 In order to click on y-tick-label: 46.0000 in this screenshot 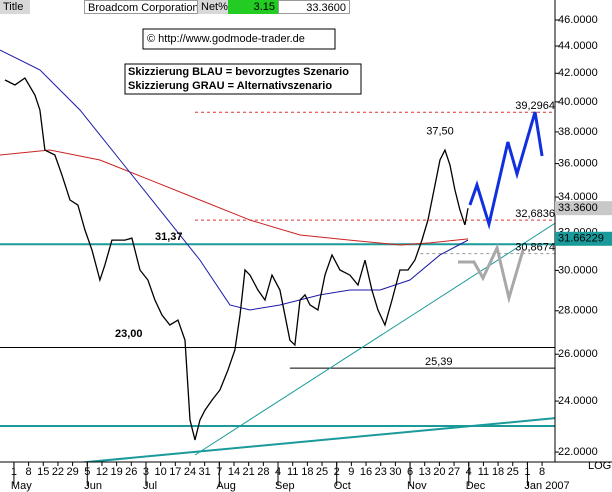, I will do `click(578, 20)`.